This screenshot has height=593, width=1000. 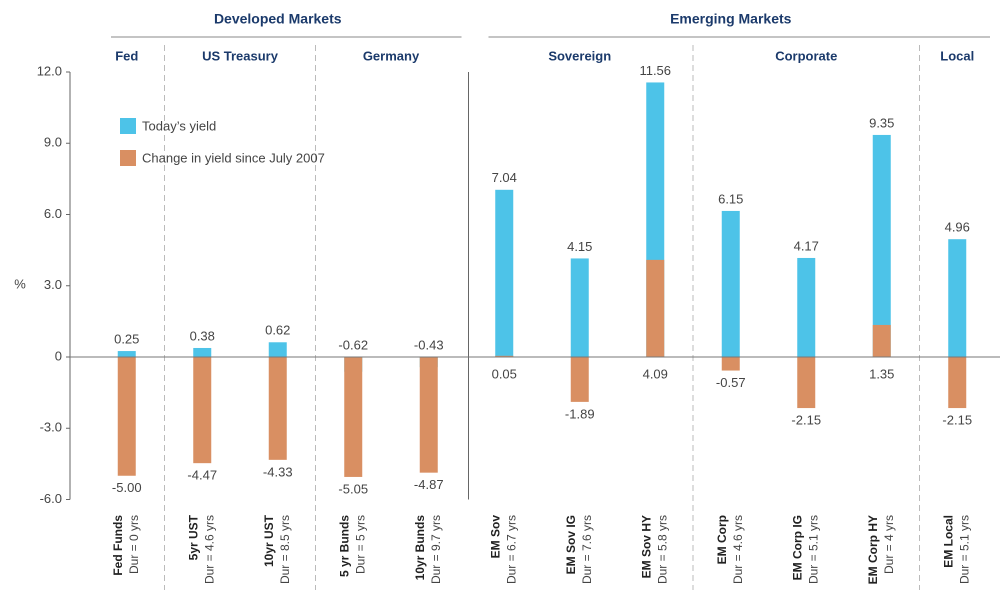 What do you see at coordinates (646, 546) in the screenshot?
I see `x-tick-label: EM Sov HY` at bounding box center [646, 546].